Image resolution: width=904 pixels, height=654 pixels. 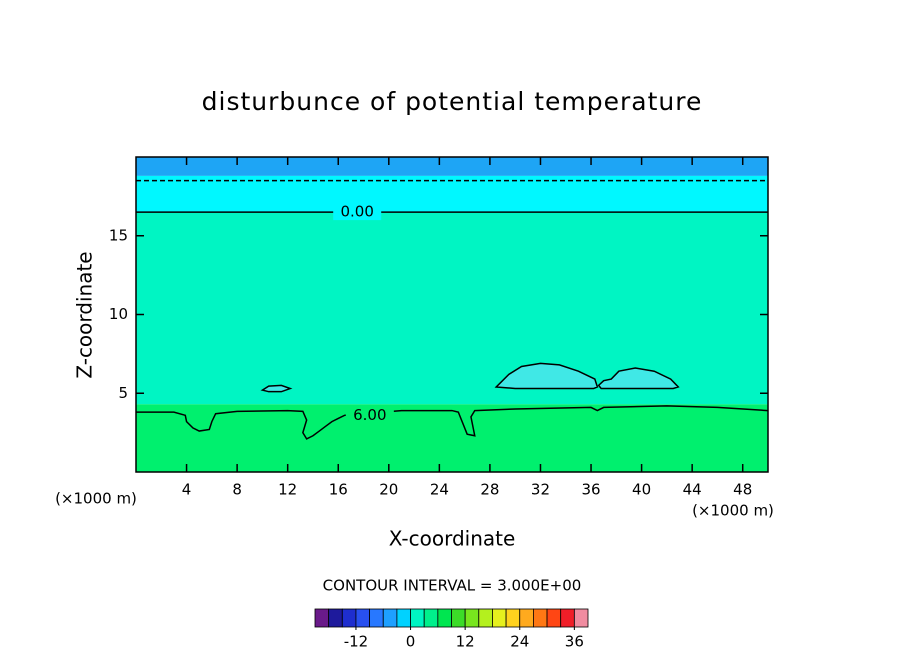 What do you see at coordinates (452, 101) in the screenshot?
I see `chart-title: disturbunce of potential temperature` at bounding box center [452, 101].